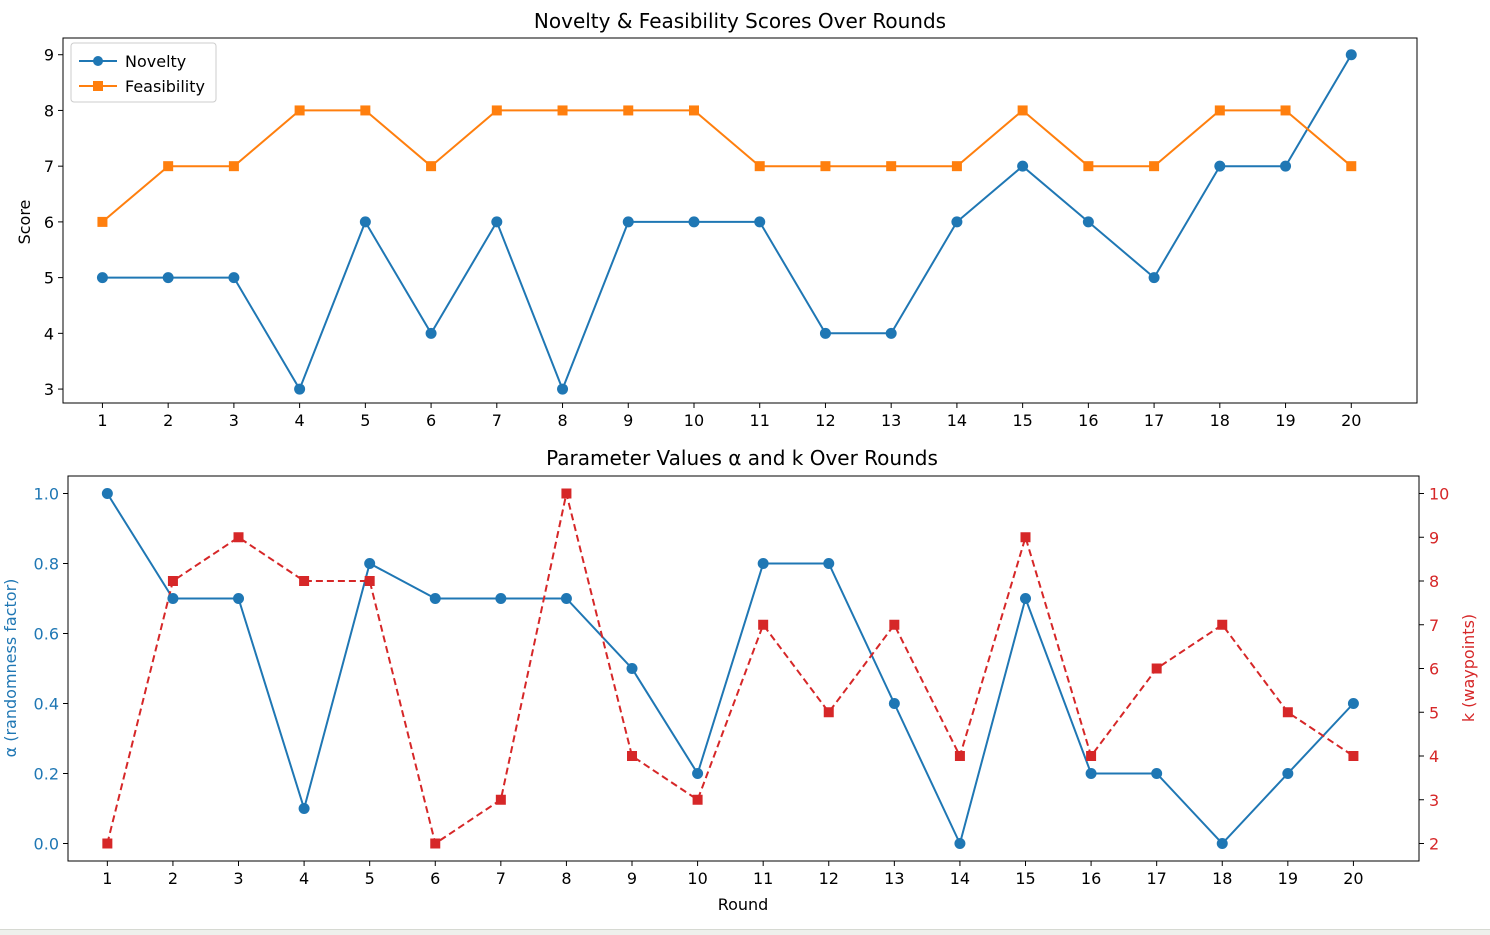 Image resolution: width=1490 pixels, height=935 pixels. What do you see at coordinates (697, 878) in the screenshot?
I see `x-tick-label: 10` at bounding box center [697, 878].